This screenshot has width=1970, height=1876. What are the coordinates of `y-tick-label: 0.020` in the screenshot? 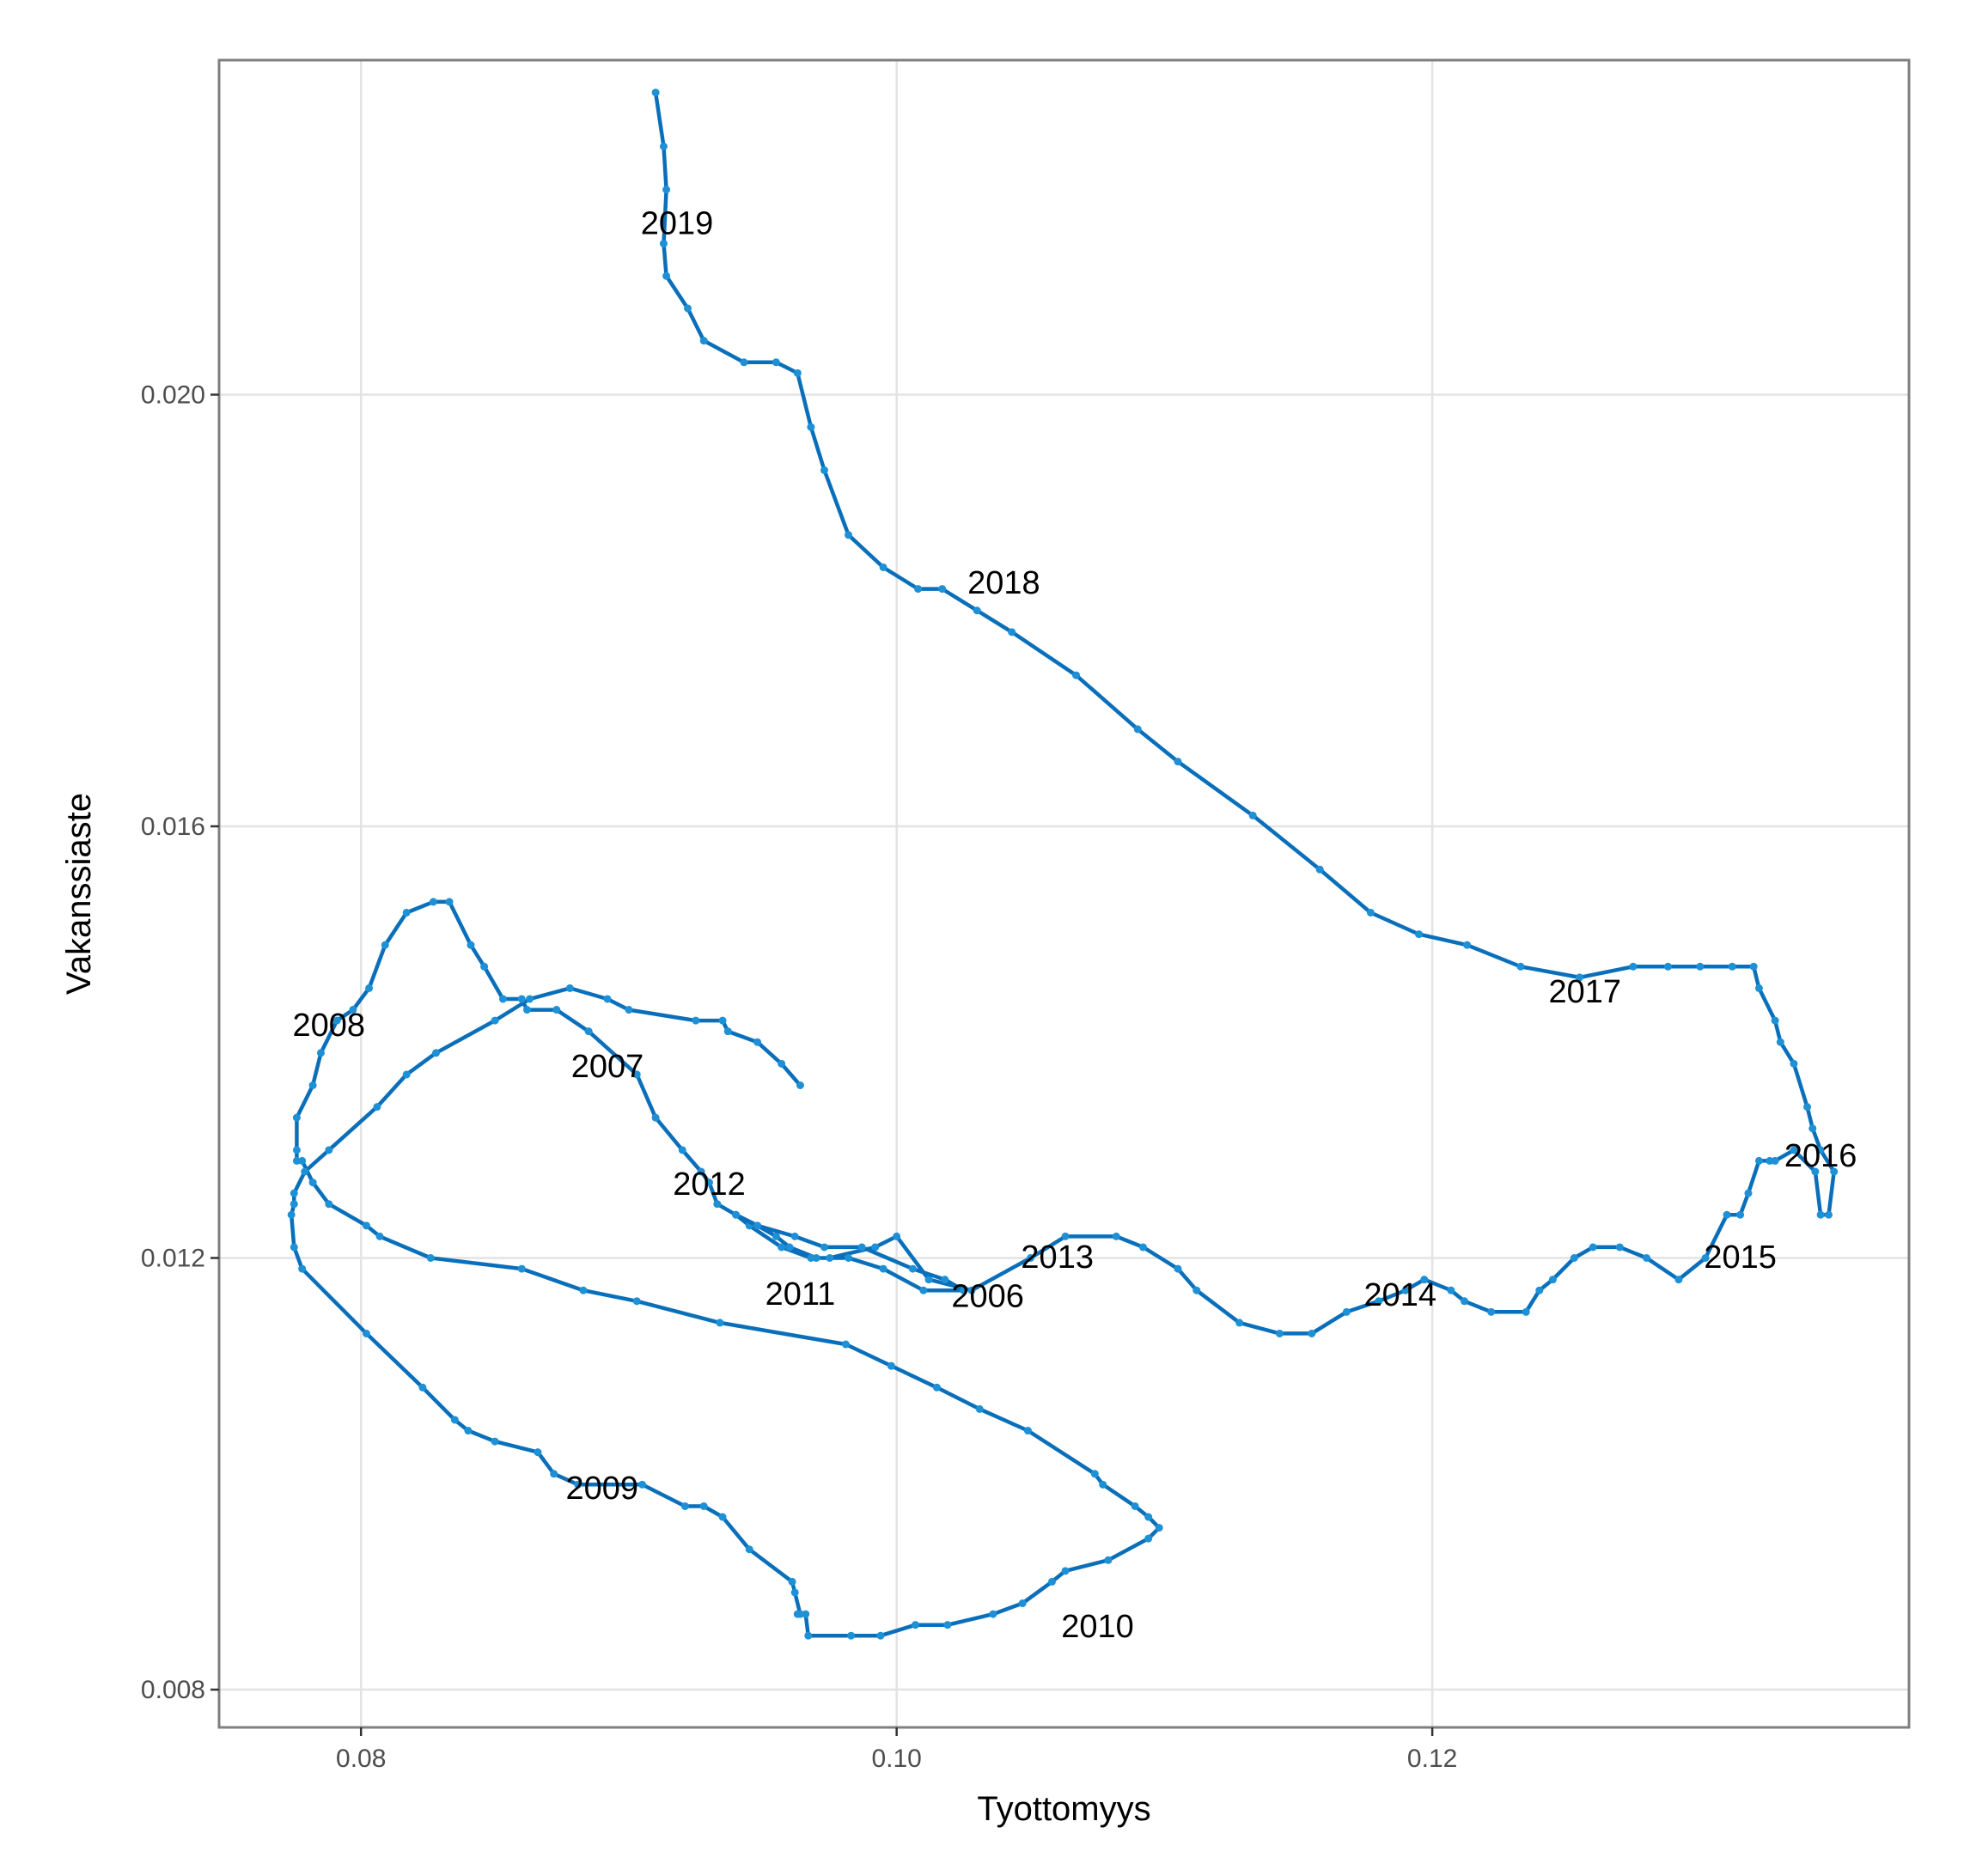 It's located at (173, 395).